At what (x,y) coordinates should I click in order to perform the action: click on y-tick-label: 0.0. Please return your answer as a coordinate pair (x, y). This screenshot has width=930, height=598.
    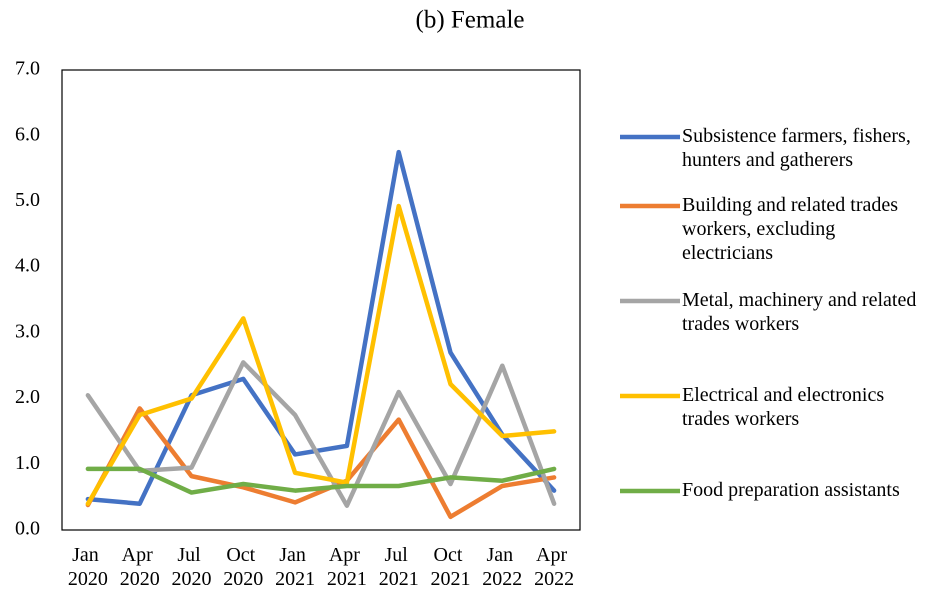
    Looking at the image, I should click on (27, 529).